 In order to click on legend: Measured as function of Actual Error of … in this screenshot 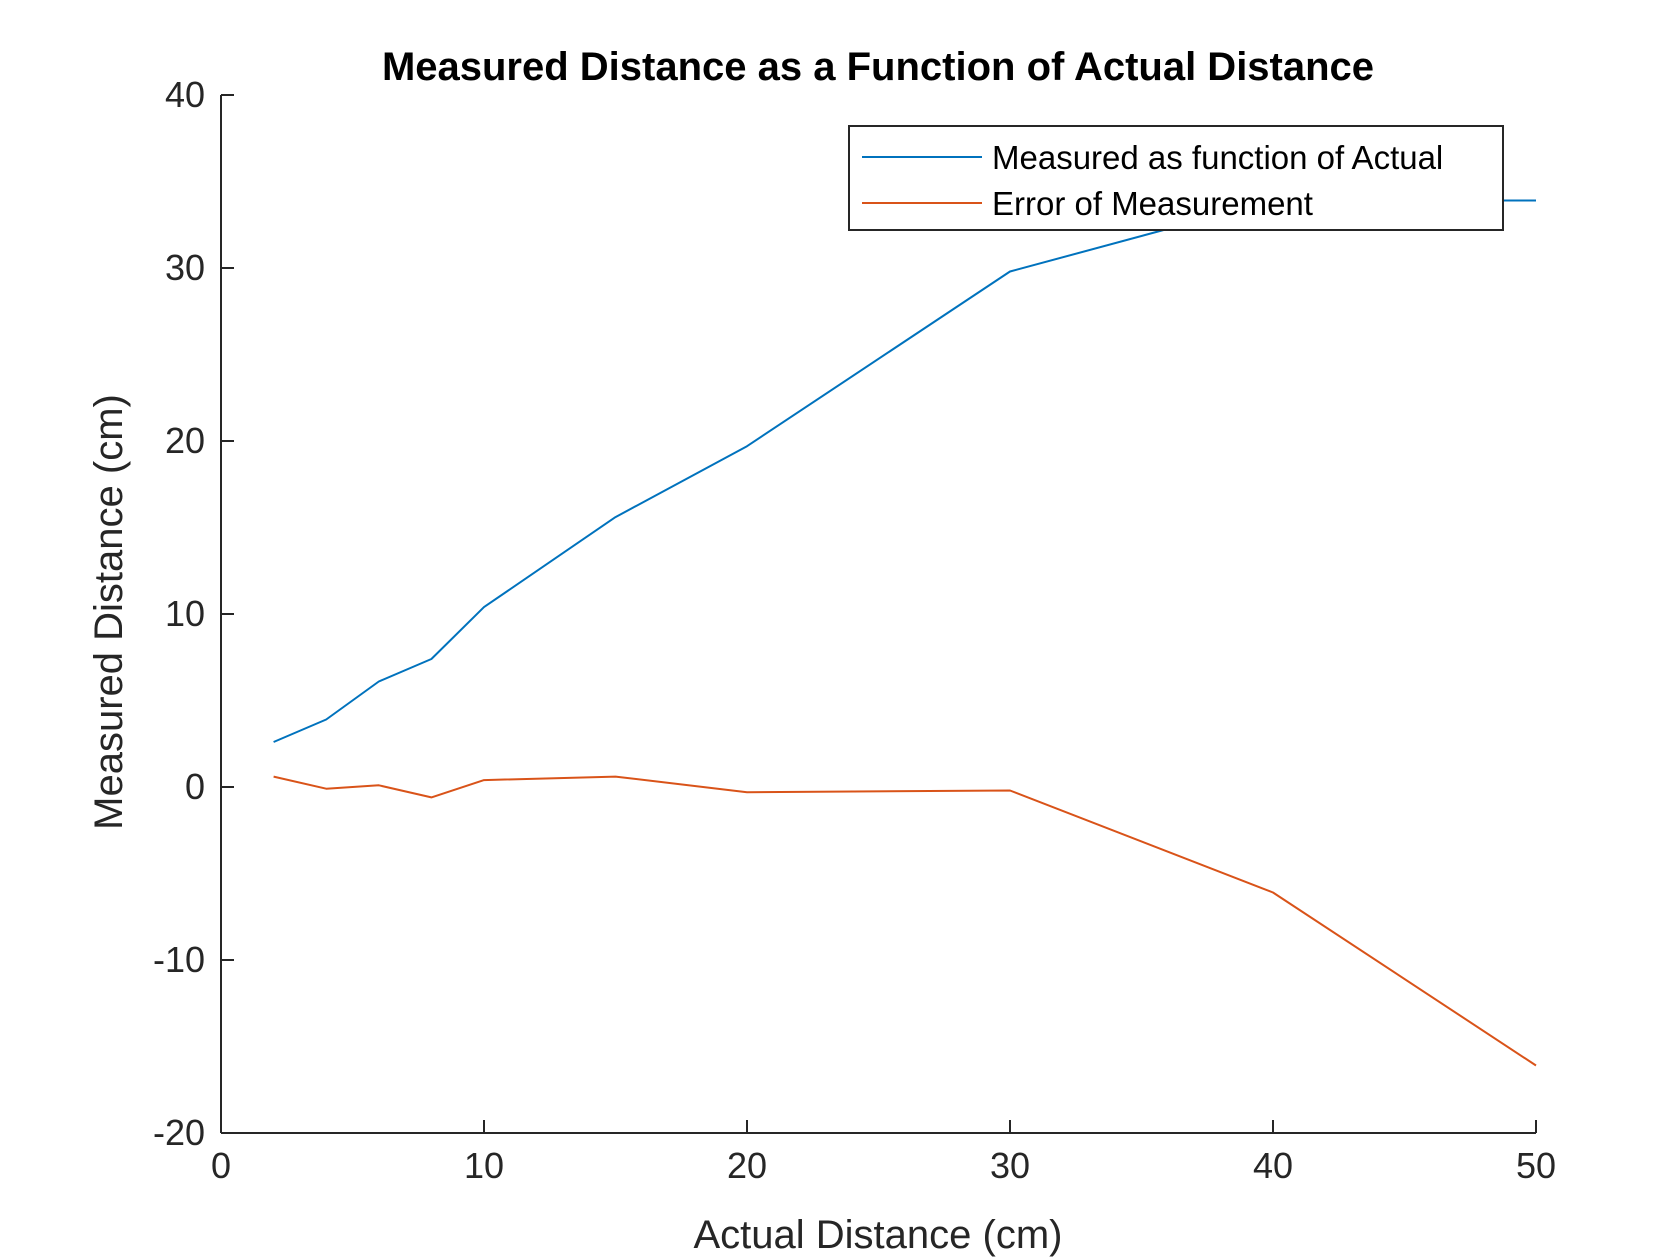, I will do `click(1176, 178)`.